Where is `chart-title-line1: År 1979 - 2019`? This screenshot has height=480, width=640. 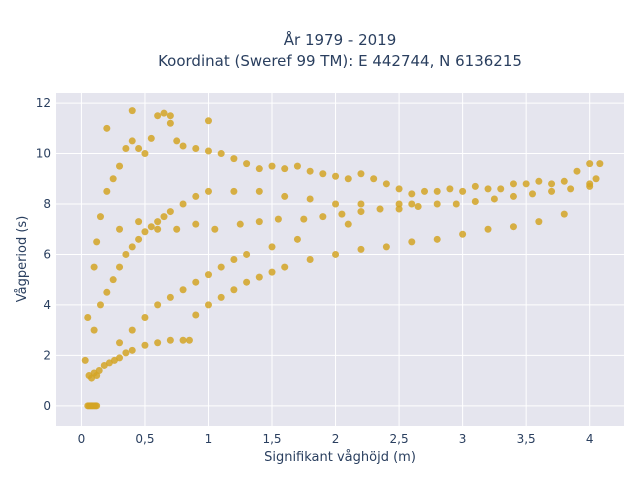
chart-title-line1: År 1979 - 2019 is located at coordinates (340, 39).